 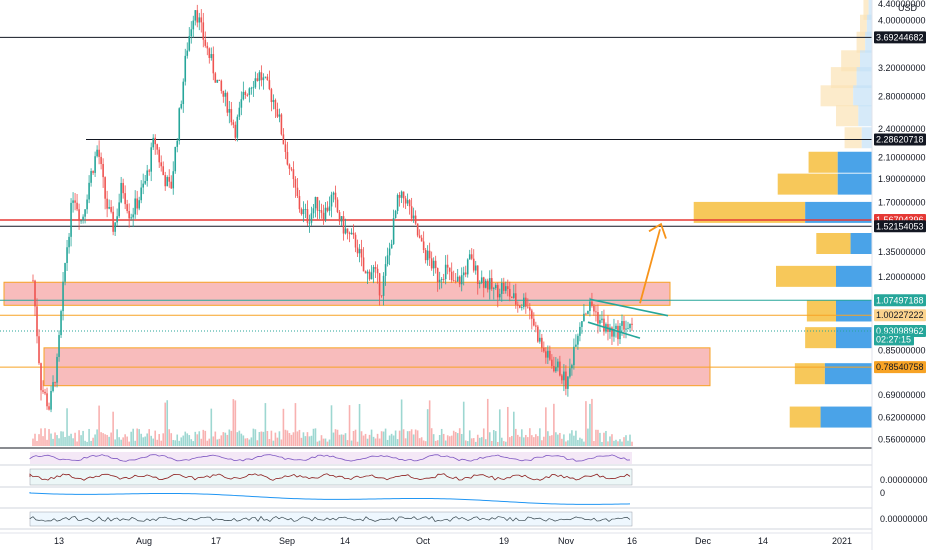 I want to click on time-tick-label: 2021, so click(x=842, y=541).